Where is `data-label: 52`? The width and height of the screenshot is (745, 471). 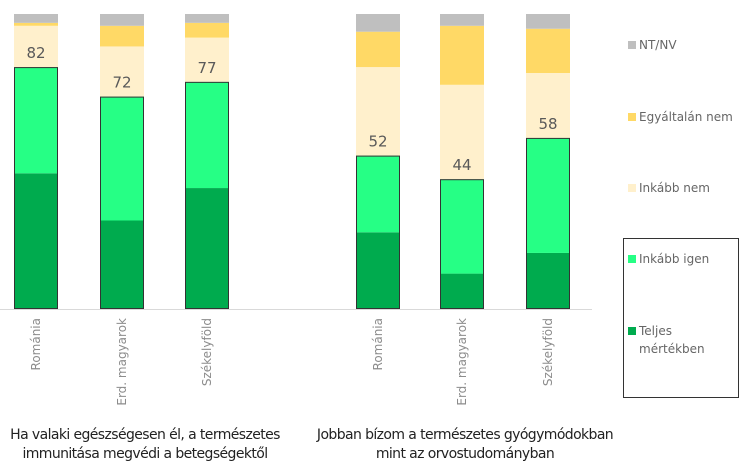
data-label: 52 is located at coordinates (377, 142).